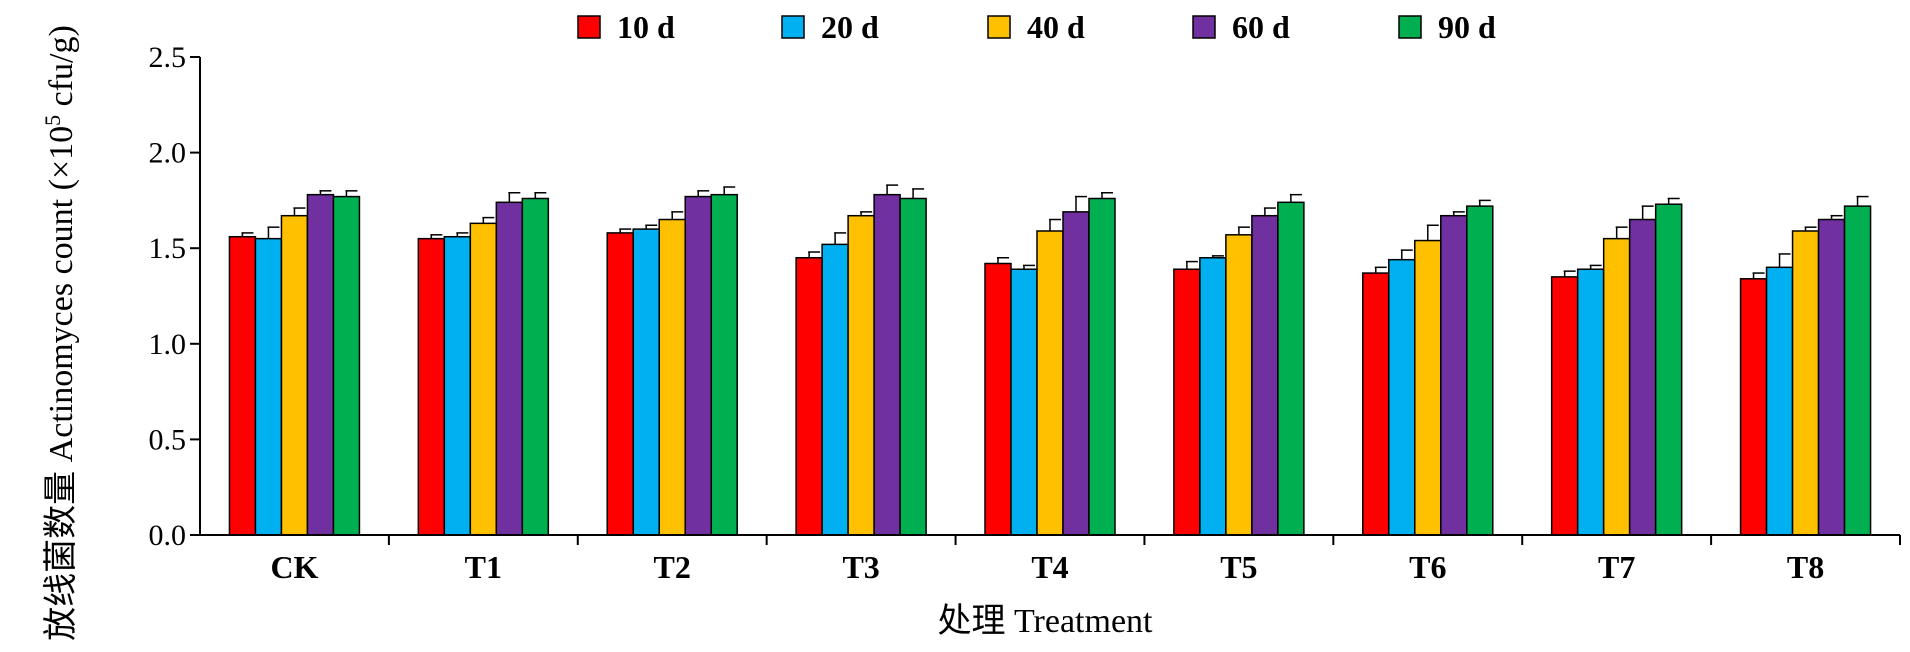 The height and width of the screenshot is (652, 1910). What do you see at coordinates (168, 439) in the screenshot?
I see `y-tick-label: 0.5` at bounding box center [168, 439].